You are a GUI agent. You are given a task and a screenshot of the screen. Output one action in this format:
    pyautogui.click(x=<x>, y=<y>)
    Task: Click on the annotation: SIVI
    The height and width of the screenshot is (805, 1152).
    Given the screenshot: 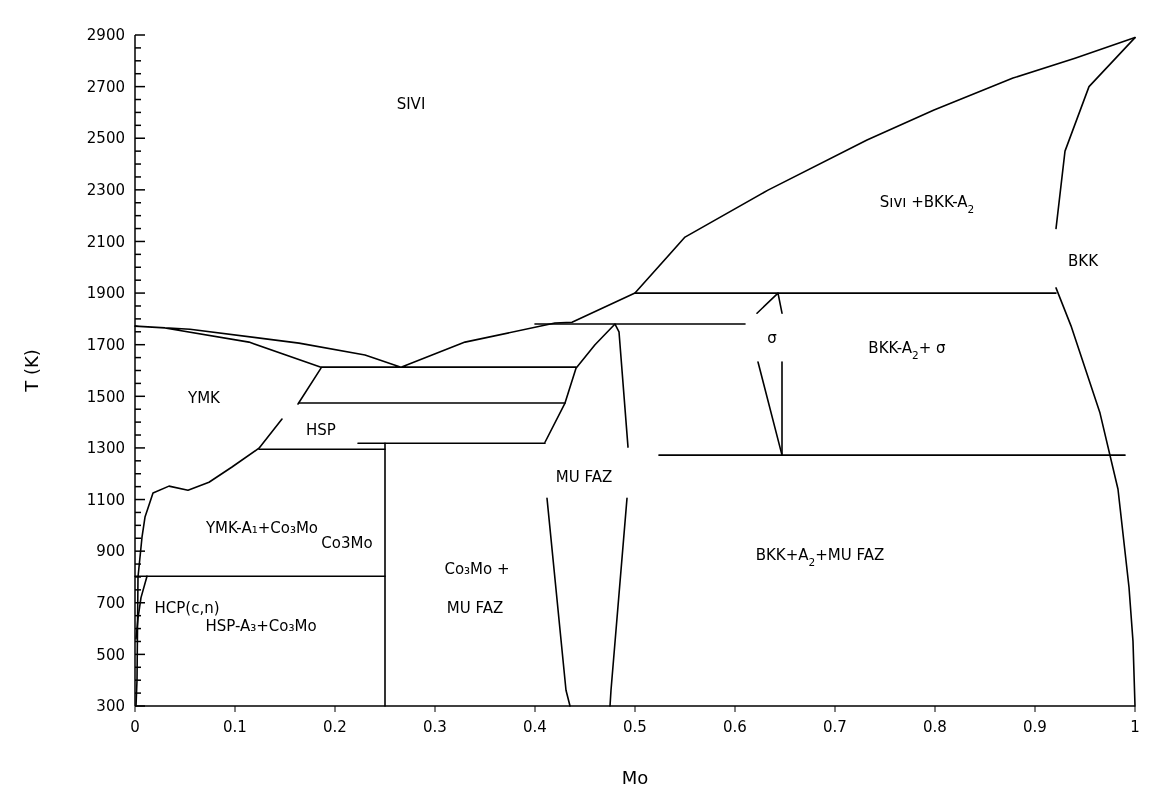 What is the action you would take?
    pyautogui.click(x=411, y=103)
    